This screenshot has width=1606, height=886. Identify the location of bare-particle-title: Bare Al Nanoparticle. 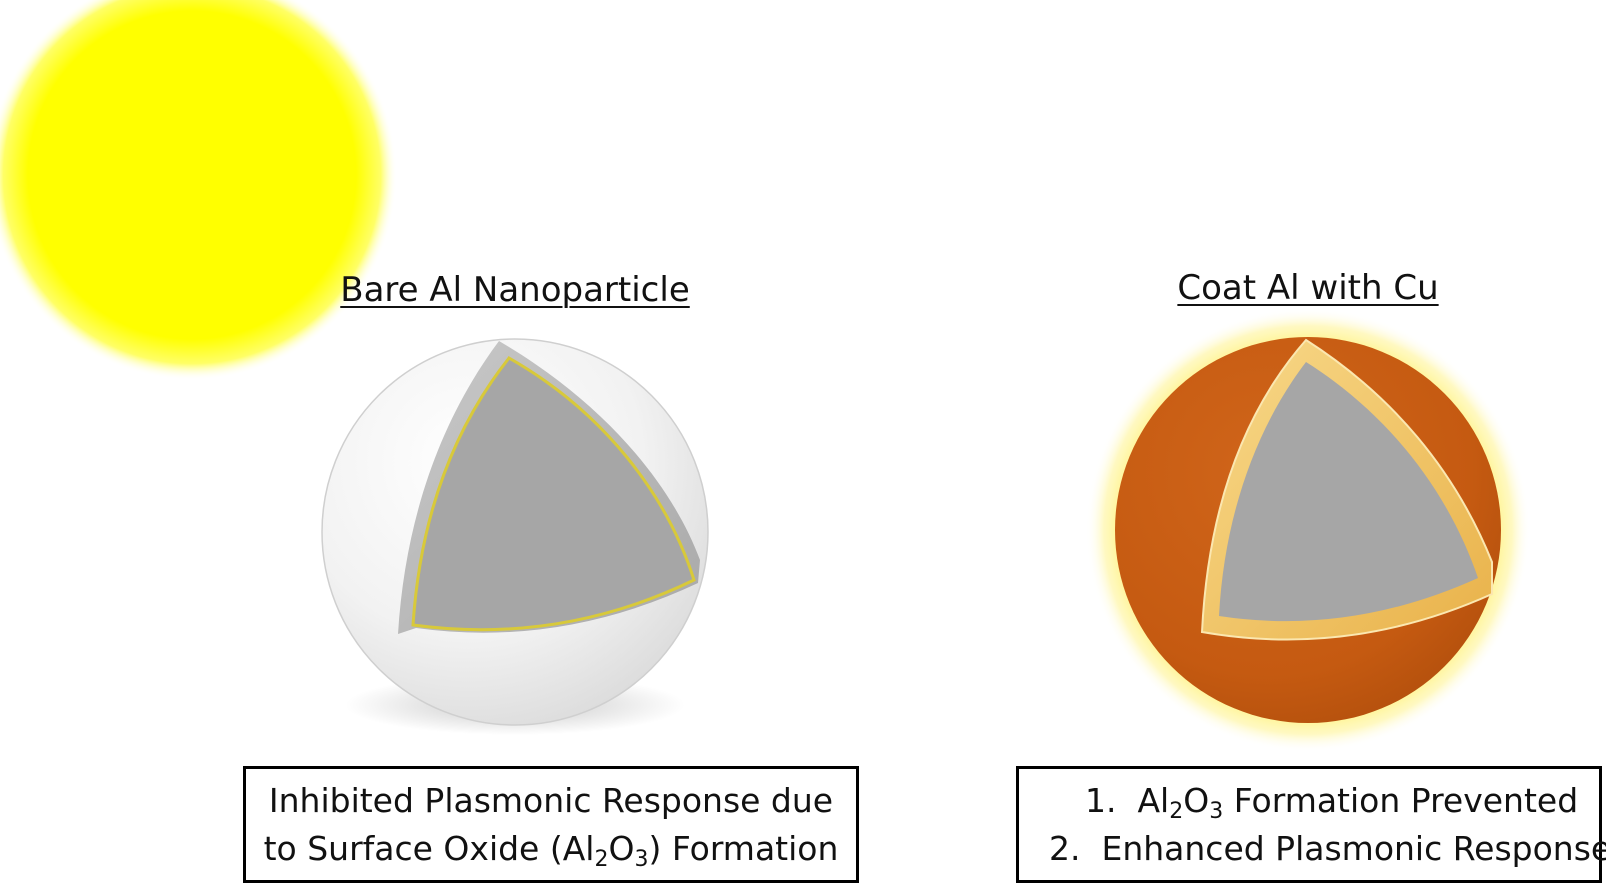
(515, 290).